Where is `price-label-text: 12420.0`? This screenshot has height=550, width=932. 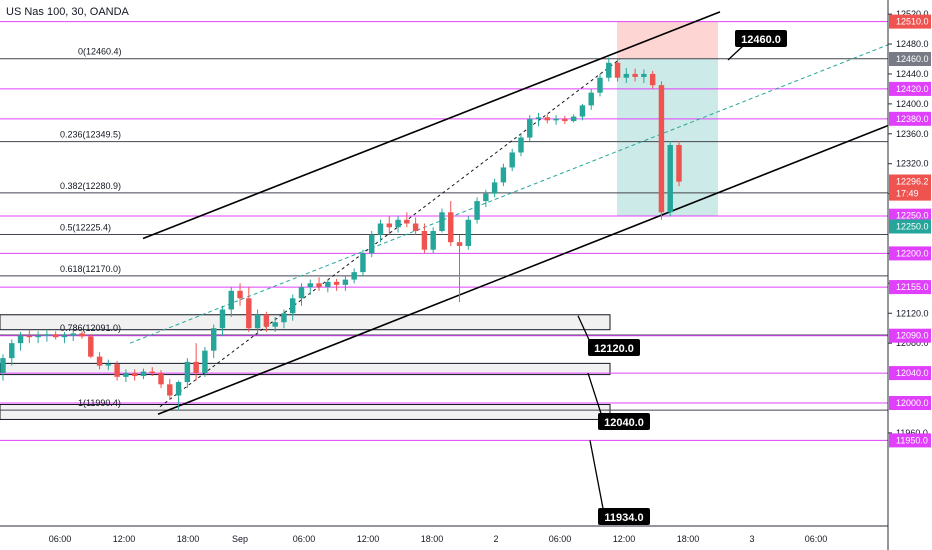 price-label-text: 12420.0 is located at coordinates (912, 89).